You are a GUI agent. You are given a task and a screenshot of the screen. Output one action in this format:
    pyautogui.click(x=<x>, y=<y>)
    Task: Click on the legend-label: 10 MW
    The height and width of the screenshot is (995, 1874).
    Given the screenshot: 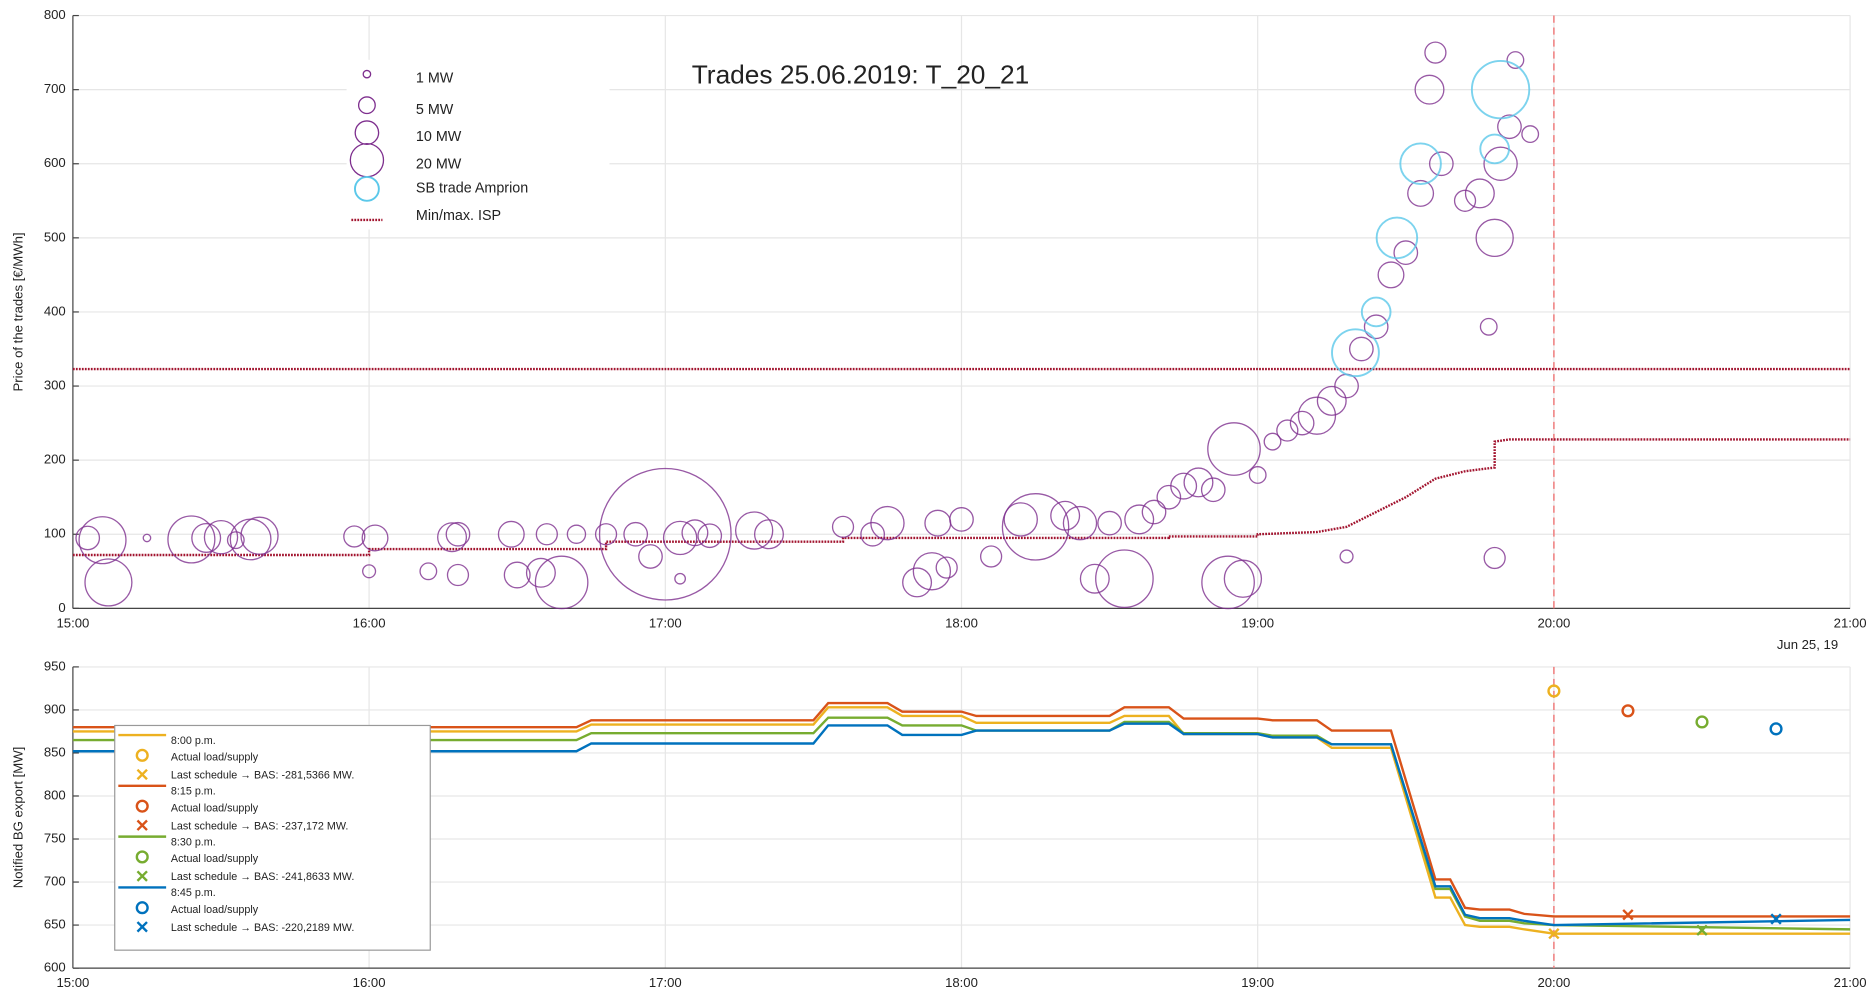 What is the action you would take?
    pyautogui.click(x=439, y=137)
    